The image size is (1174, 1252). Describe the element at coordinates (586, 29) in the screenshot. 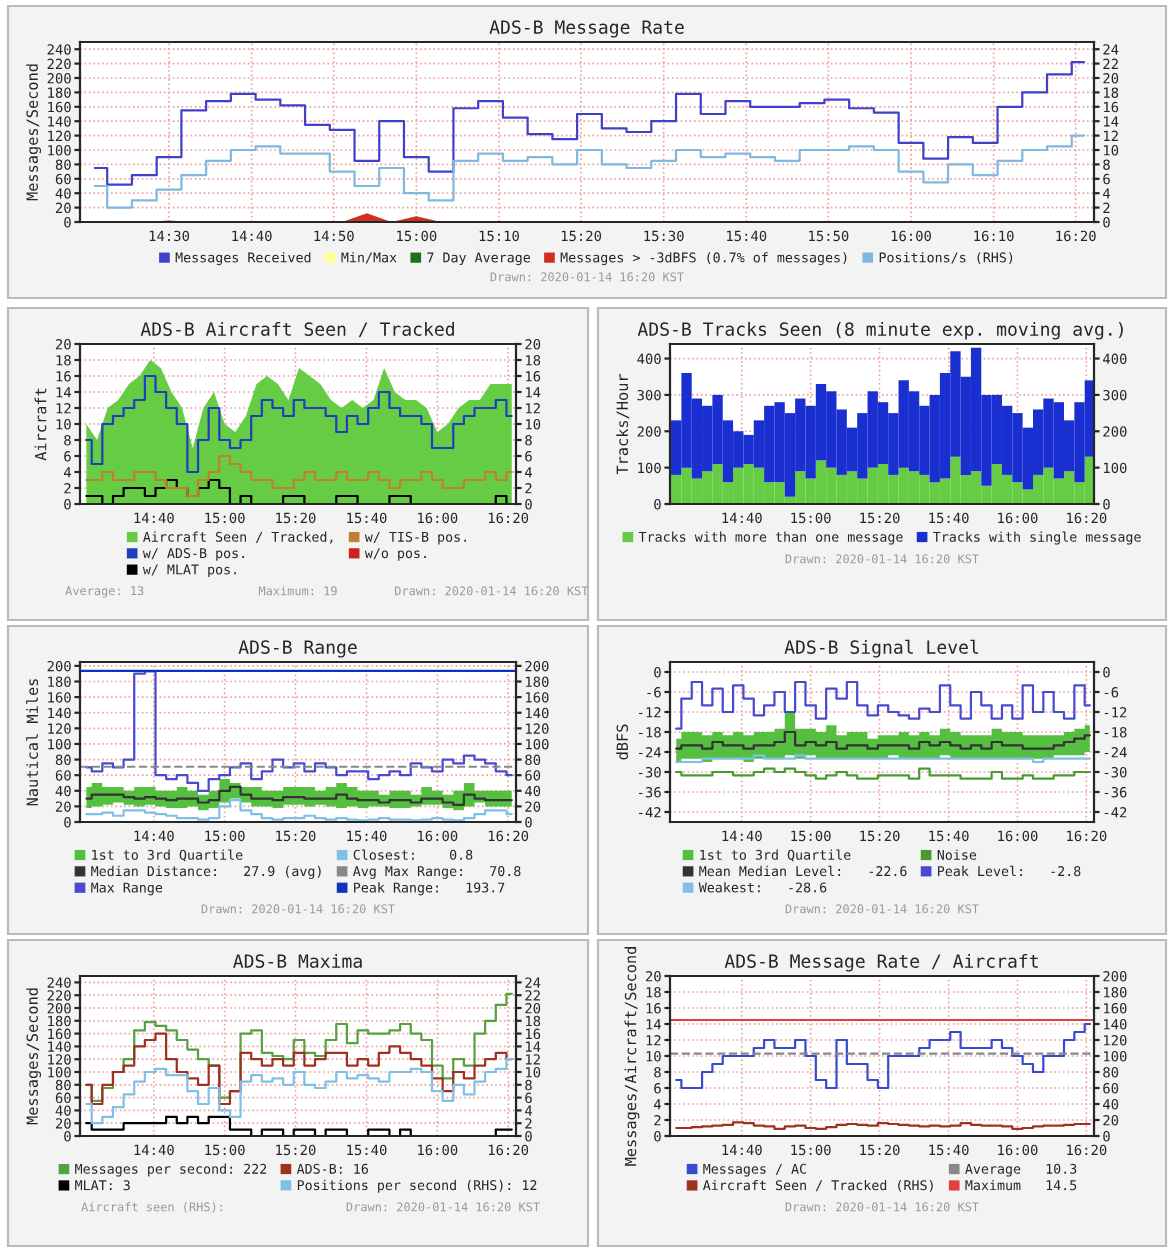

I see `chart-title: ADS-B Message Rate` at that location.